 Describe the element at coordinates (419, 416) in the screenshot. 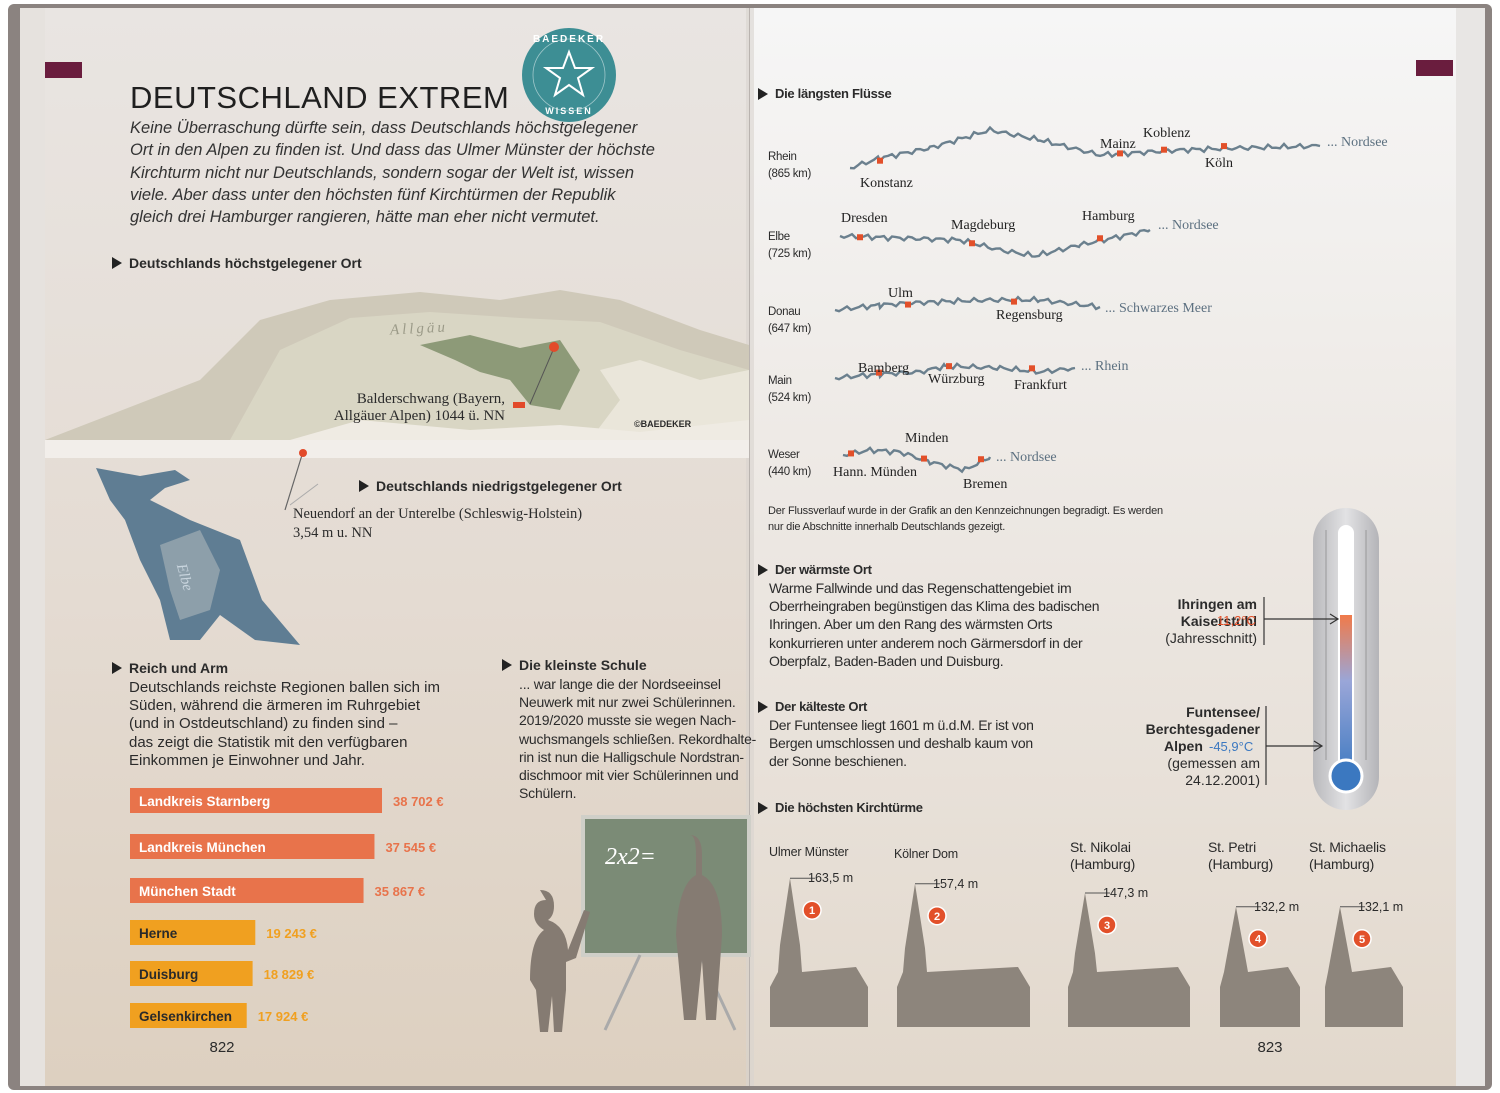

I see `place-label: Allgäuer Alpen) 1044 ü. NN` at that location.